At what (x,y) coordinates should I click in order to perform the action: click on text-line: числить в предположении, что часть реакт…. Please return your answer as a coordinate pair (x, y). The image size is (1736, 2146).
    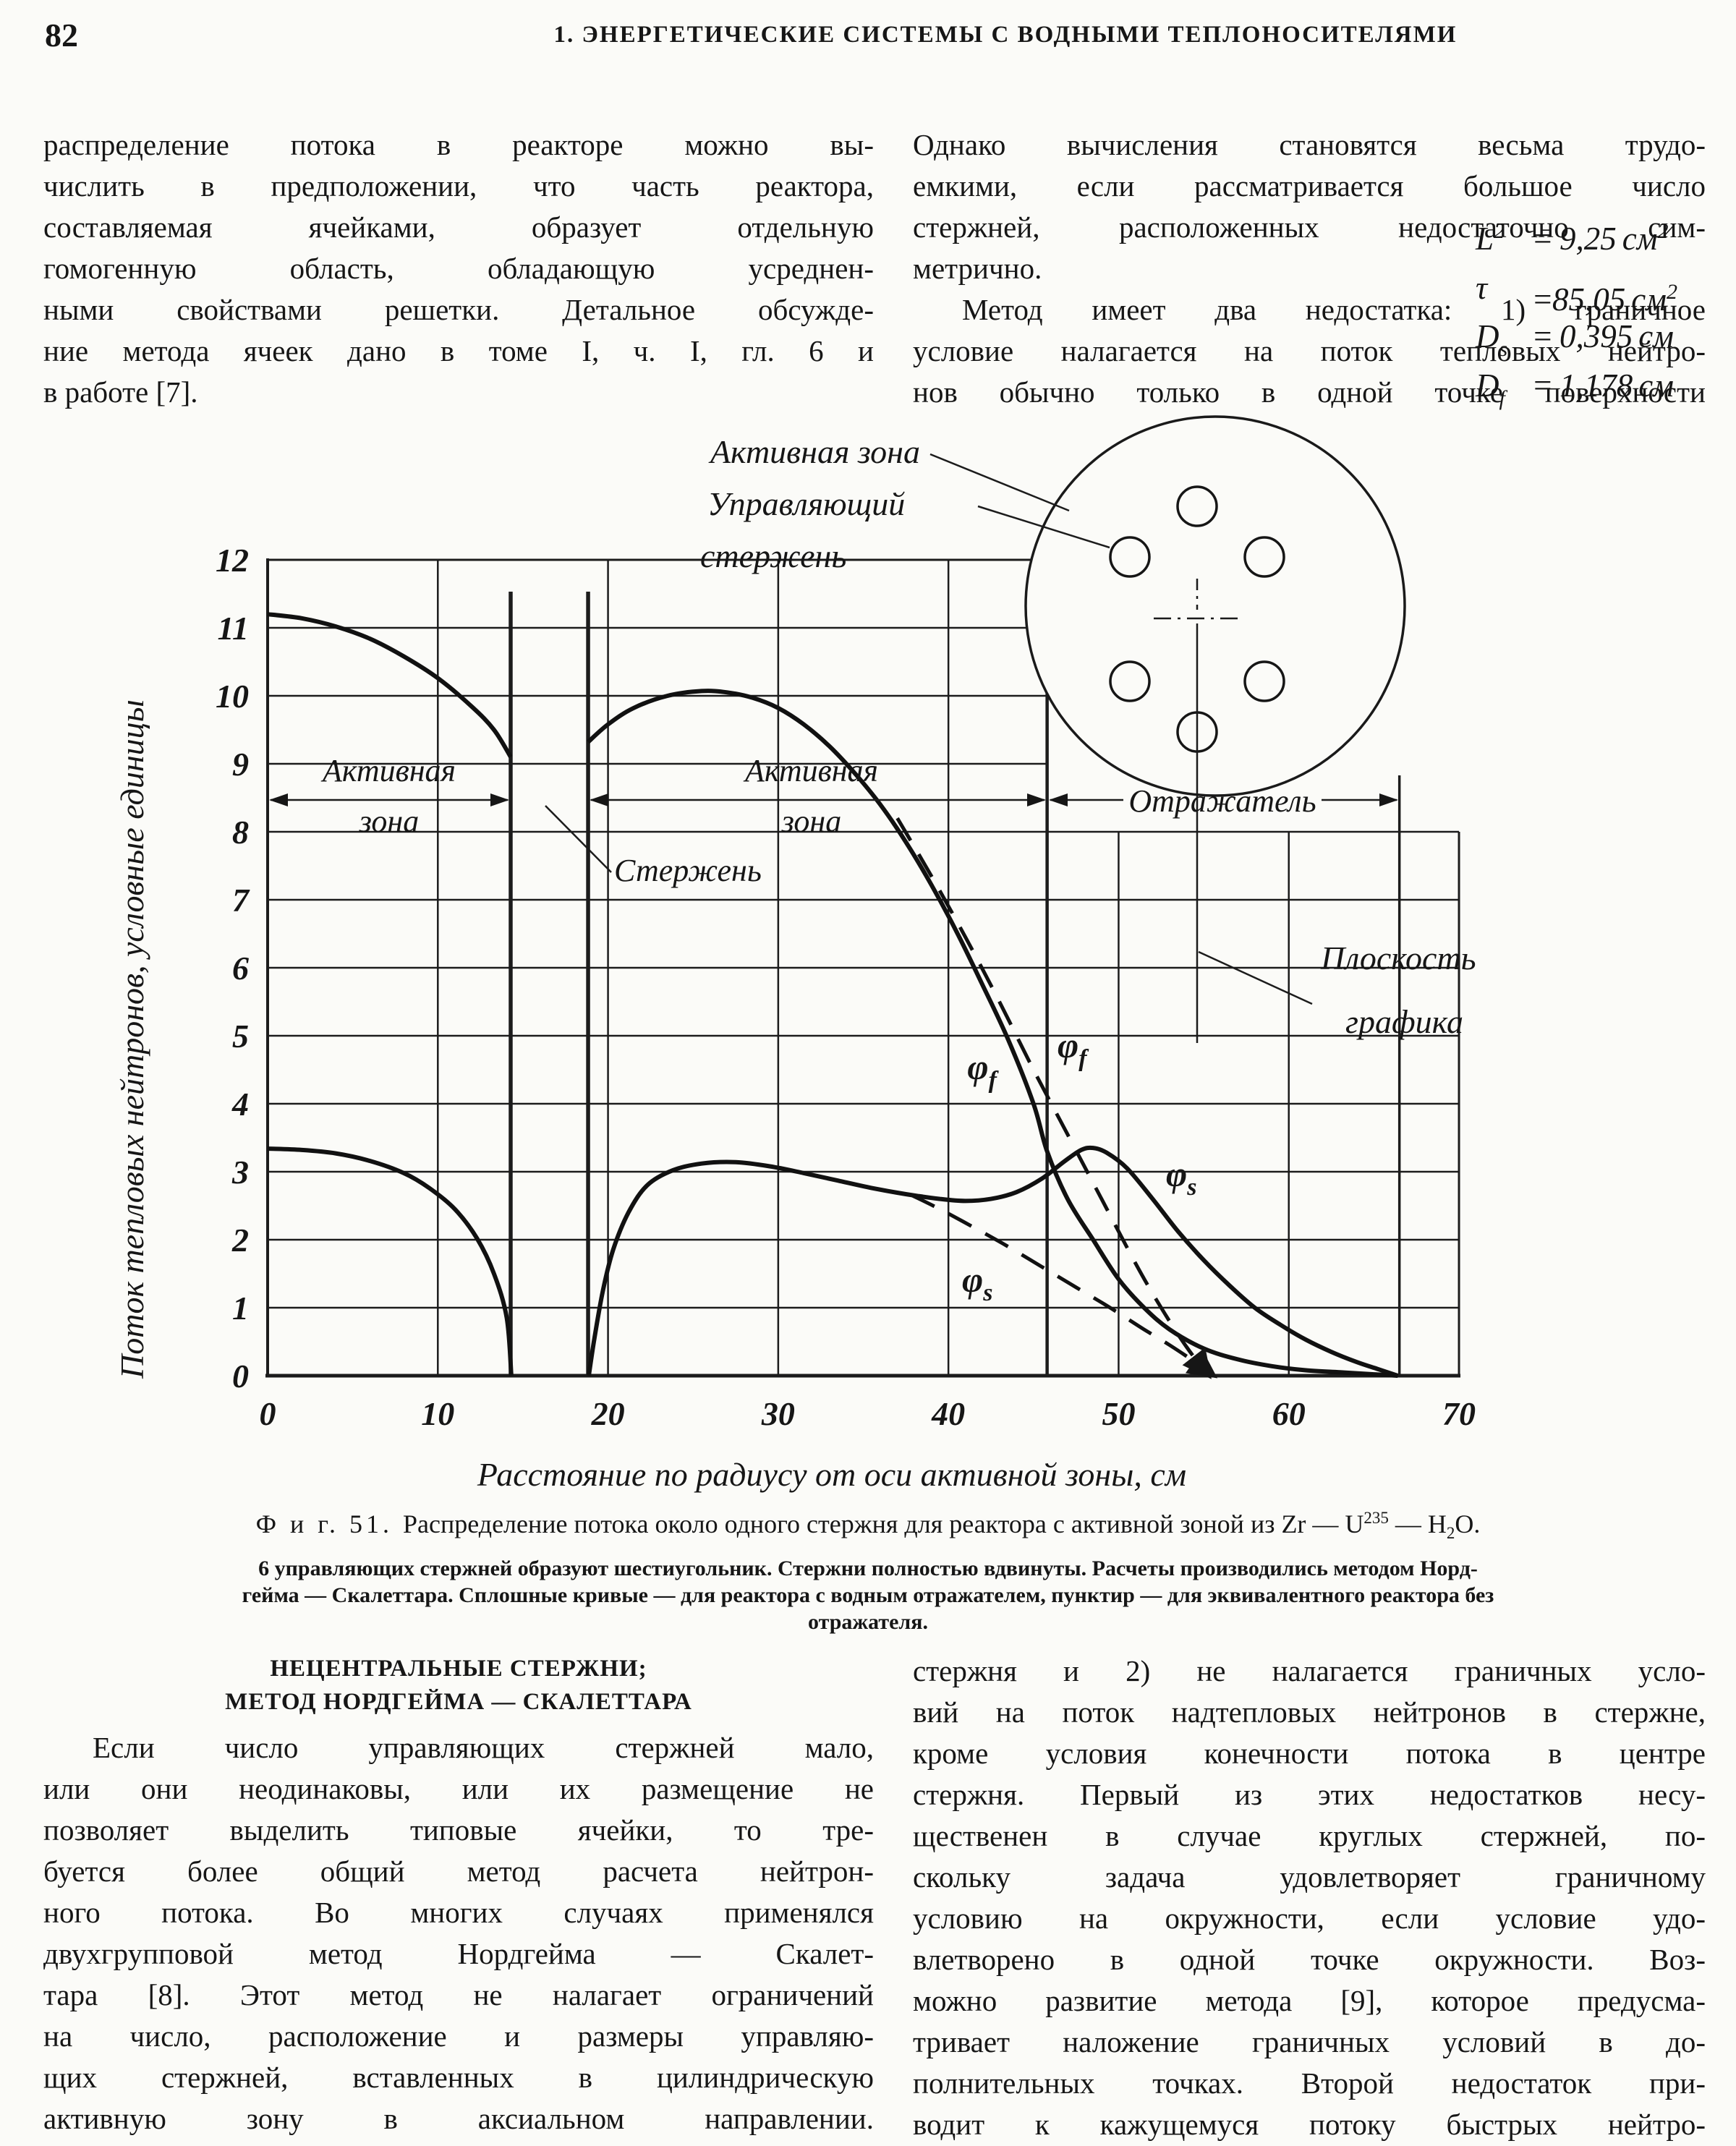
    Looking at the image, I should click on (459, 186).